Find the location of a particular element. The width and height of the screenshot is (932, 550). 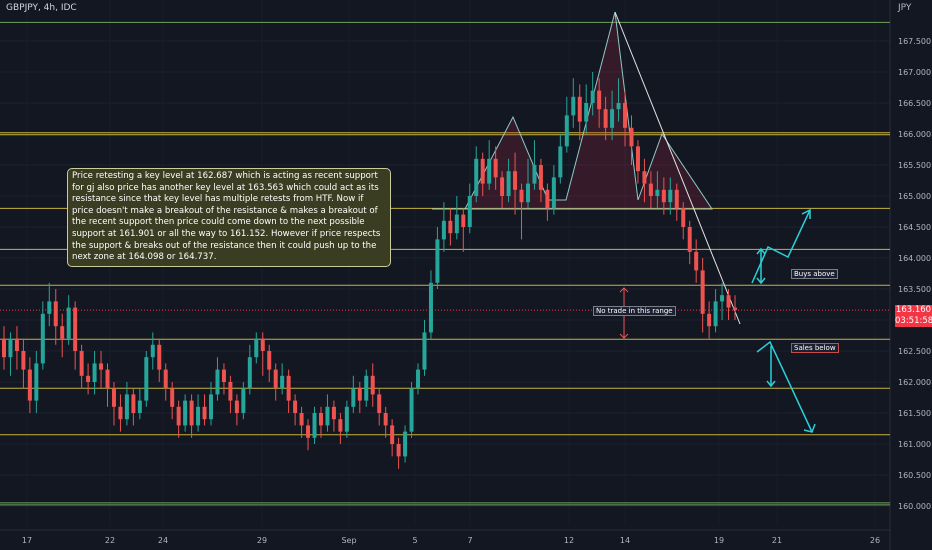

x-tick-label: 19 is located at coordinates (719, 540).